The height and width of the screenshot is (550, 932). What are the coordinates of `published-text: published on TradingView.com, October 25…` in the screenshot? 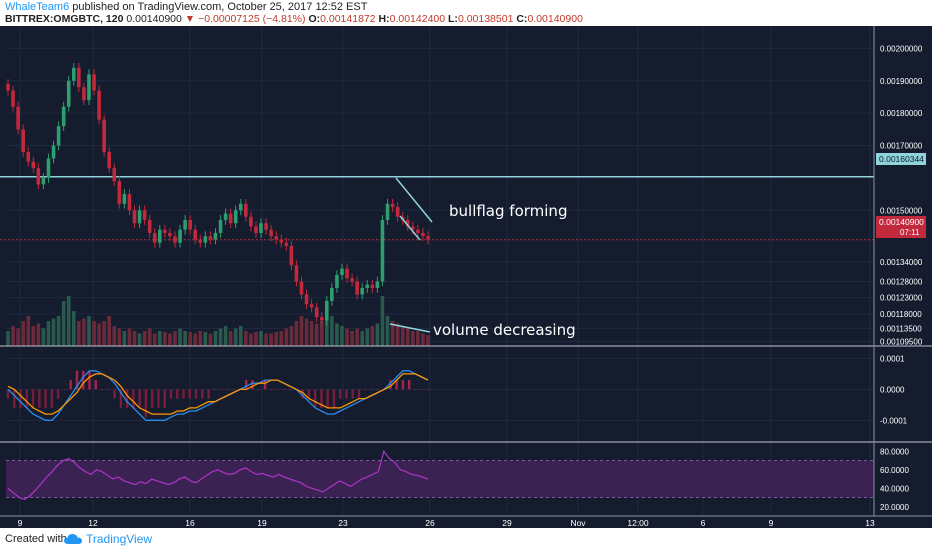 It's located at (220, 7).